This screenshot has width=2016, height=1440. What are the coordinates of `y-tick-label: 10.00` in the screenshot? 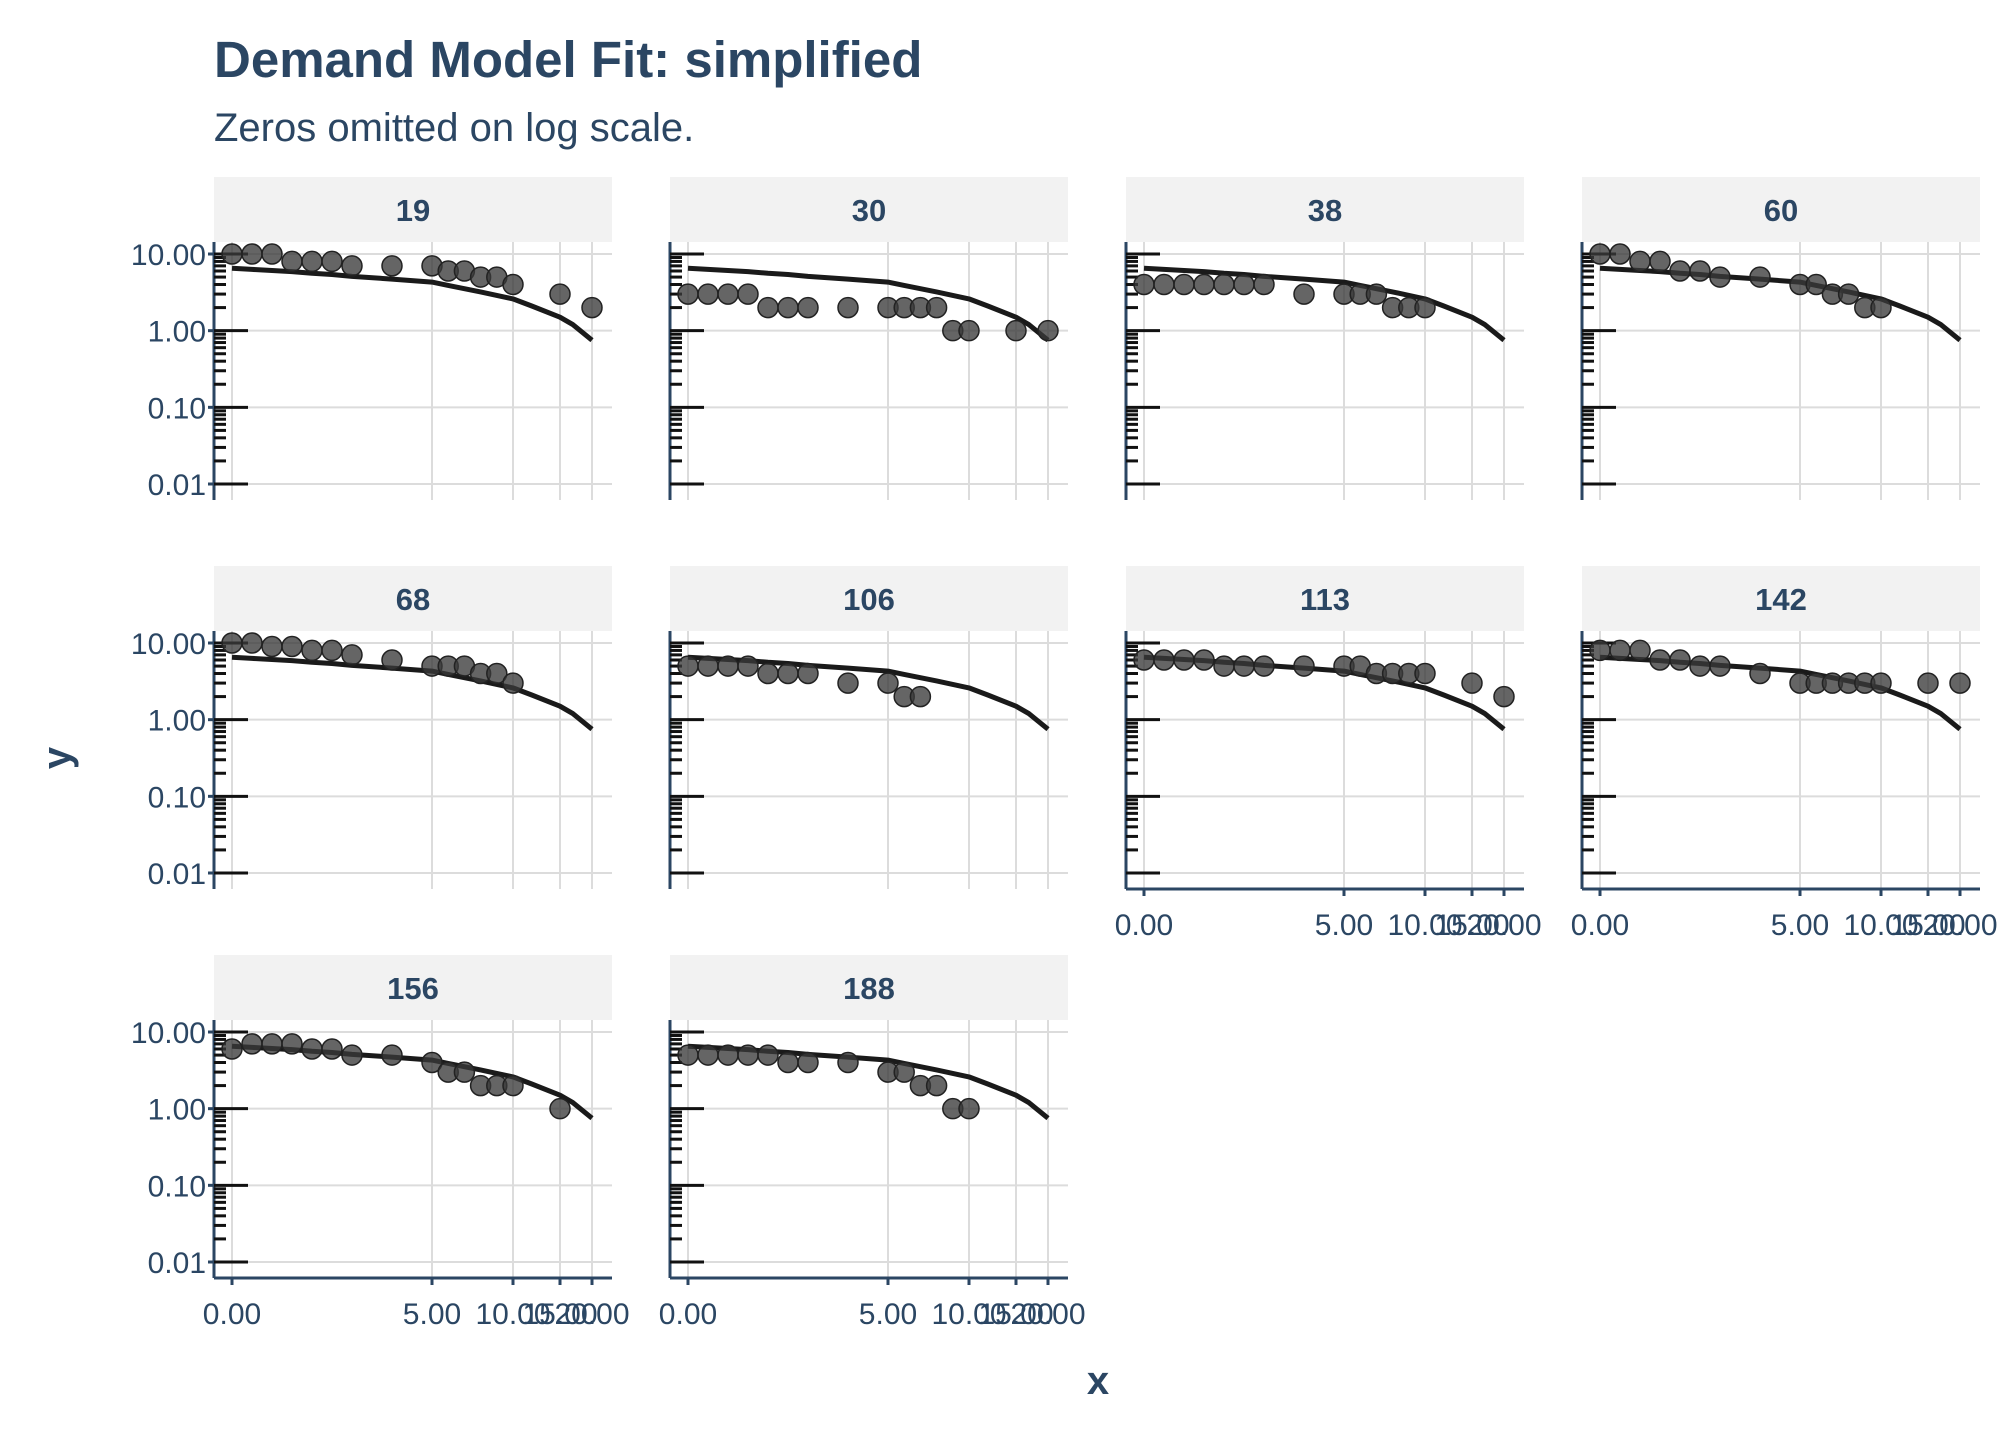 It's located at (168, 255).